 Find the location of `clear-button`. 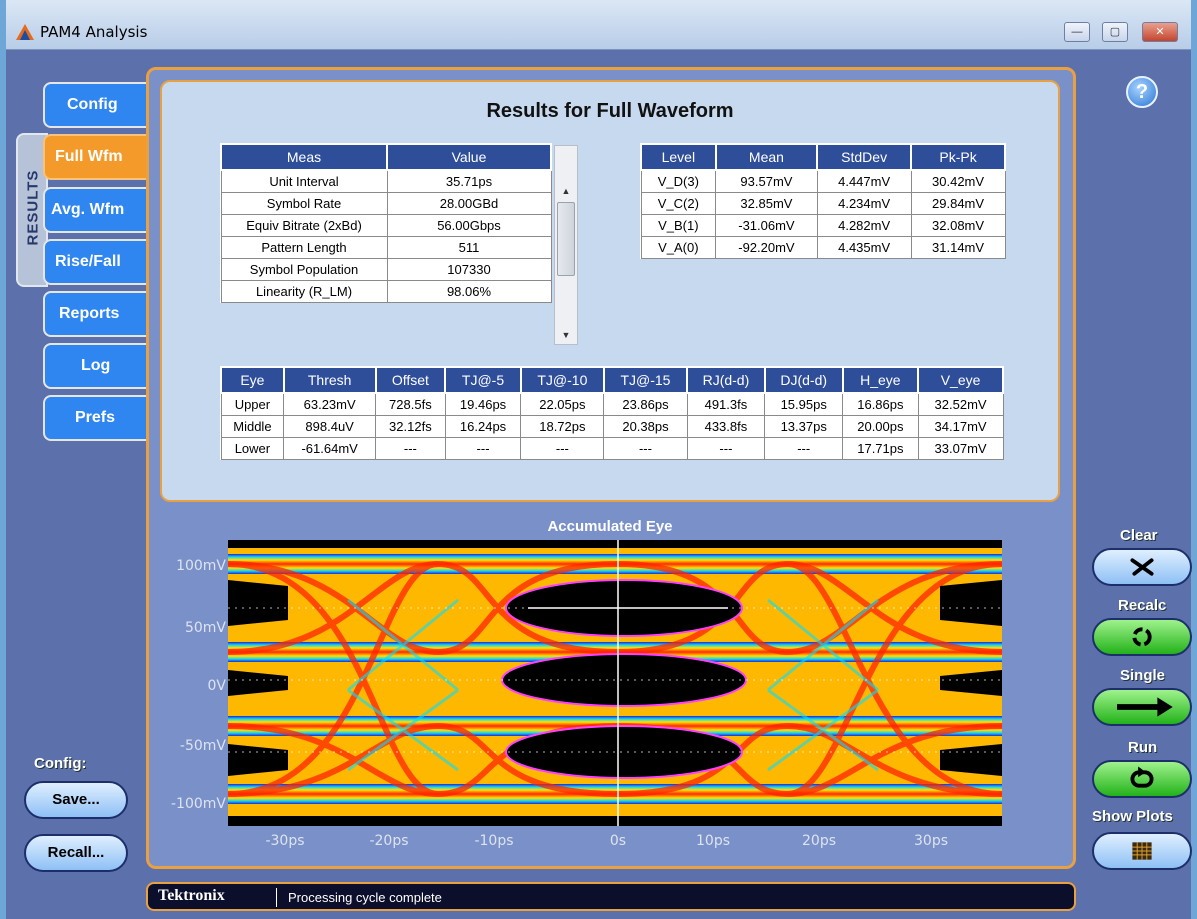

clear-button is located at coordinates (1142, 567).